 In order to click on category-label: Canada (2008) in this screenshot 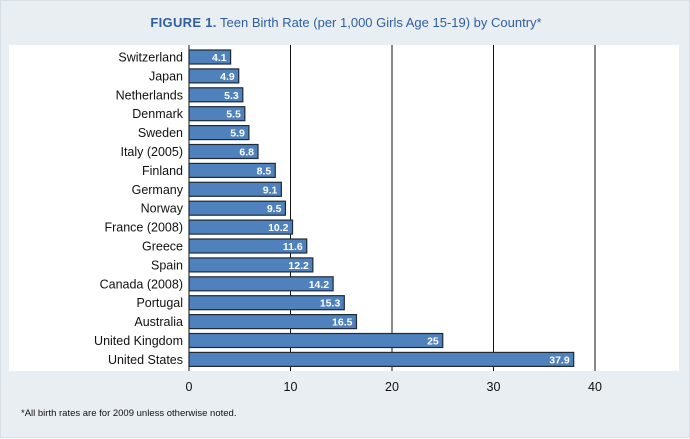, I will do `click(141, 284)`.